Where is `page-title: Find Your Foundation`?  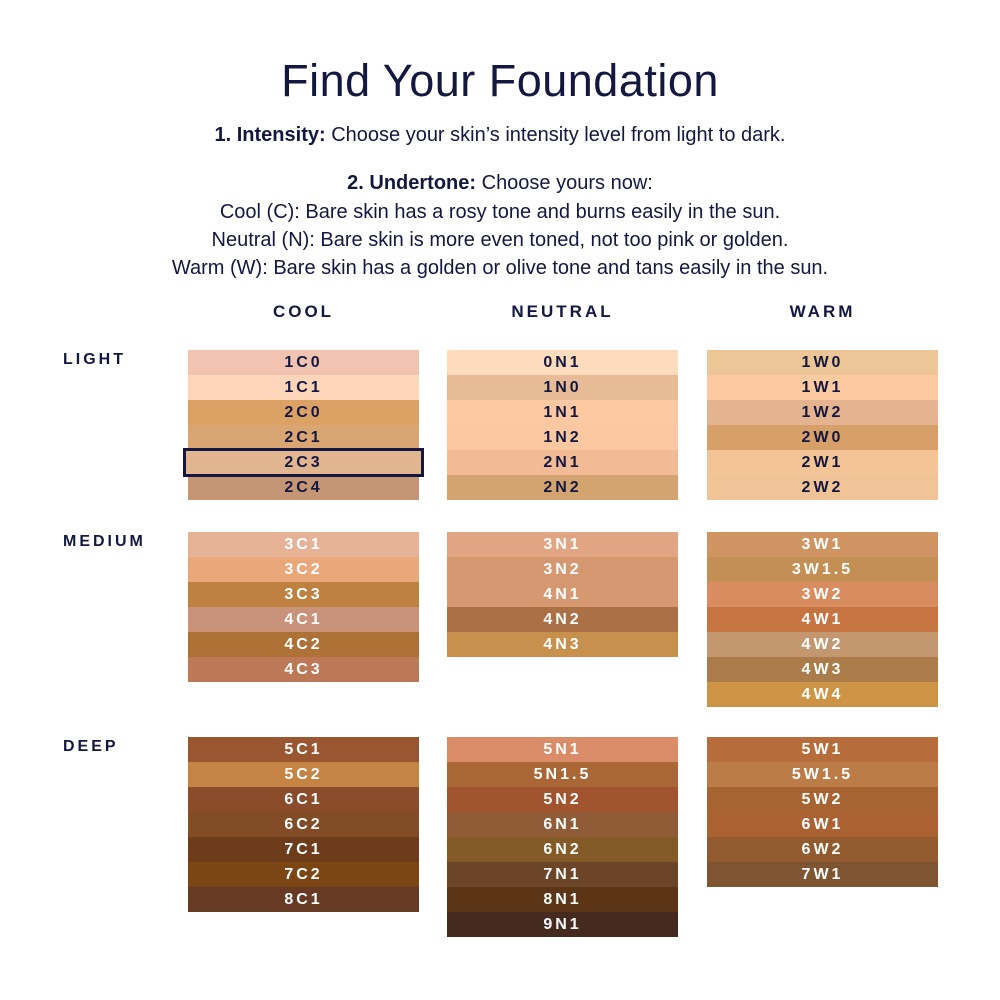 page-title: Find Your Foundation is located at coordinates (500, 80).